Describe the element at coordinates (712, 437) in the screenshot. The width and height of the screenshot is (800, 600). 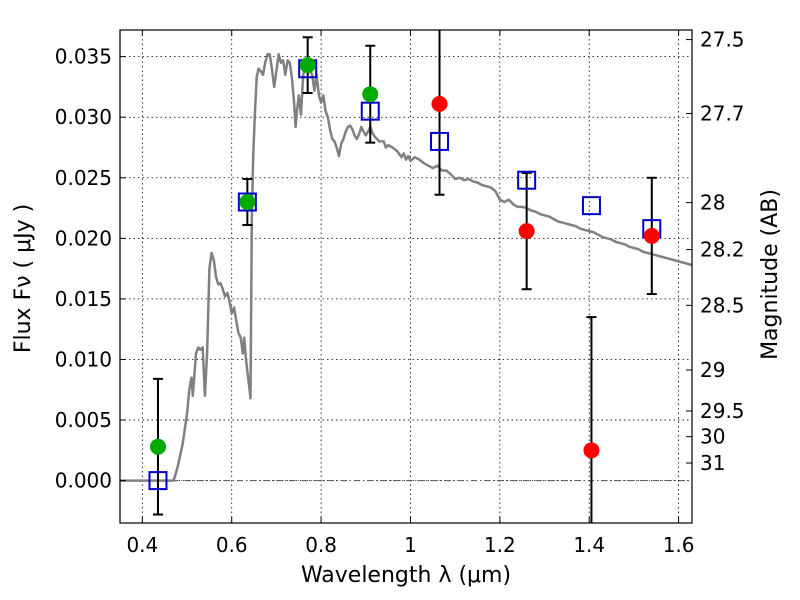
I see `right-tick-label: 30` at that location.